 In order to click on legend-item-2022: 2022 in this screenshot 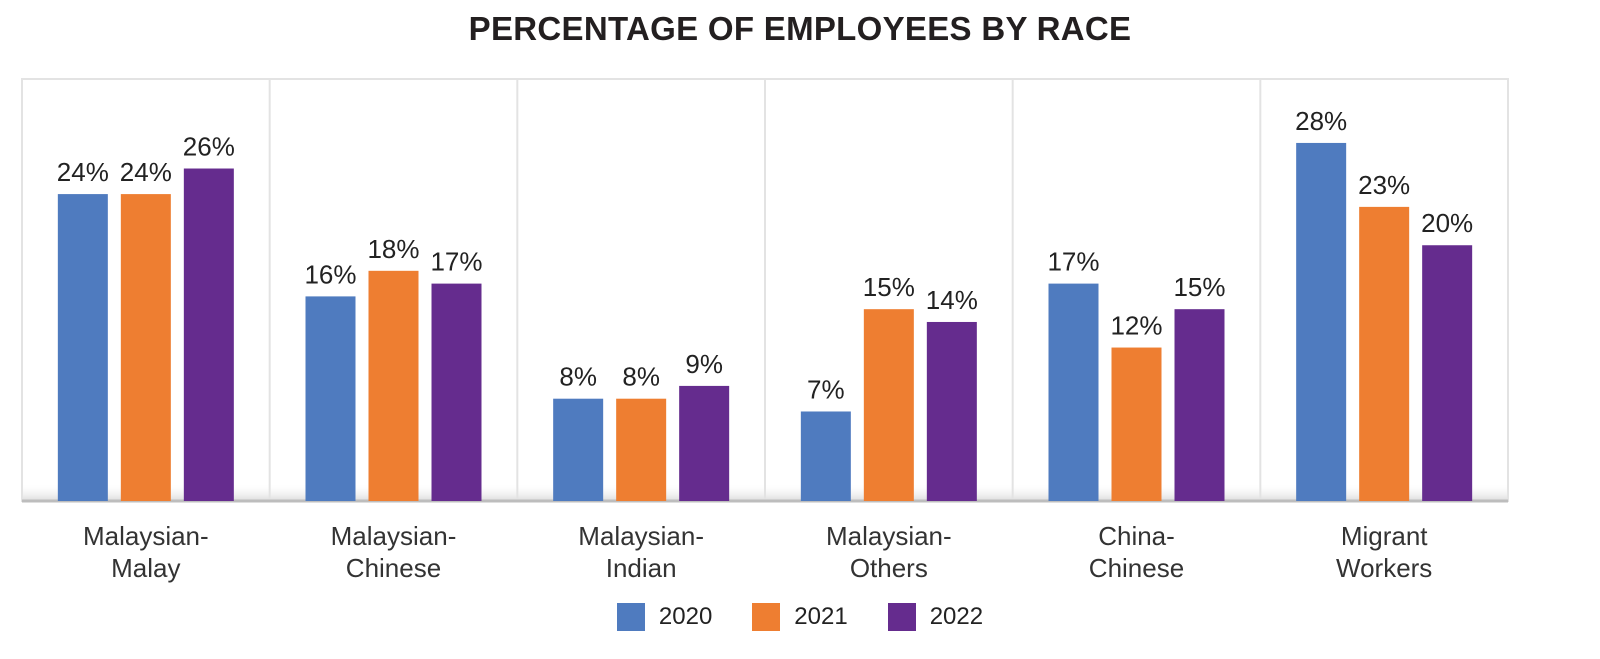, I will do `click(935, 617)`.